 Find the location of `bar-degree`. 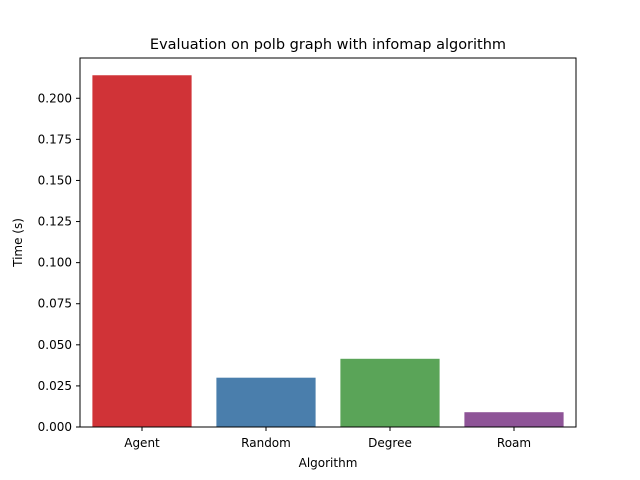

bar-degree is located at coordinates (390, 392).